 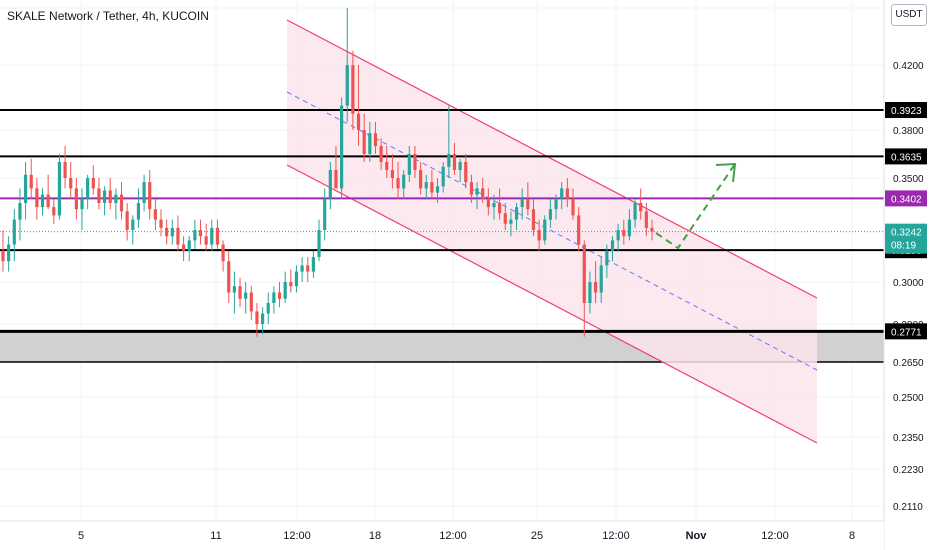 What do you see at coordinates (908, 283) in the screenshot?
I see `price-tick-label: 0.3000` at bounding box center [908, 283].